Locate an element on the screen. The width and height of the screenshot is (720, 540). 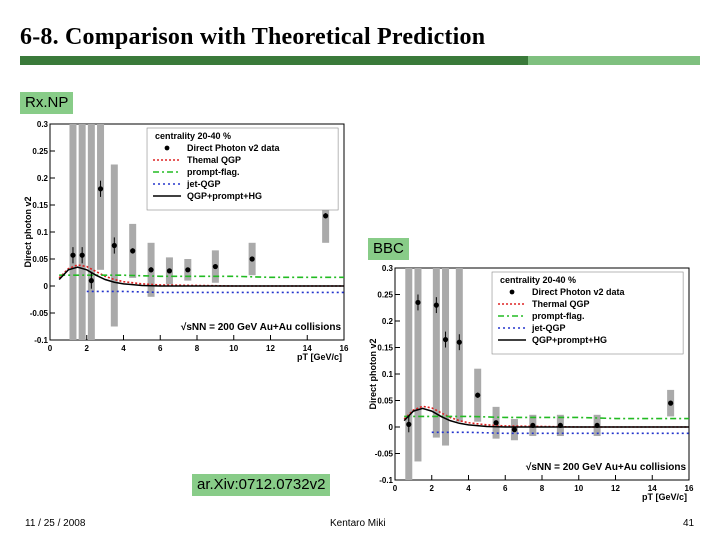
title-underline-accent is located at coordinates (614, 60).